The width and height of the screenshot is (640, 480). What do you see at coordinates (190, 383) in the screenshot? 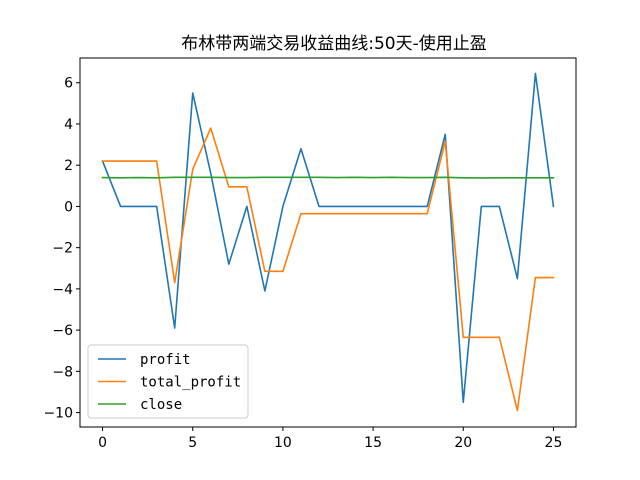
I see `legend-label-total-profit: total_profit` at bounding box center [190, 383].